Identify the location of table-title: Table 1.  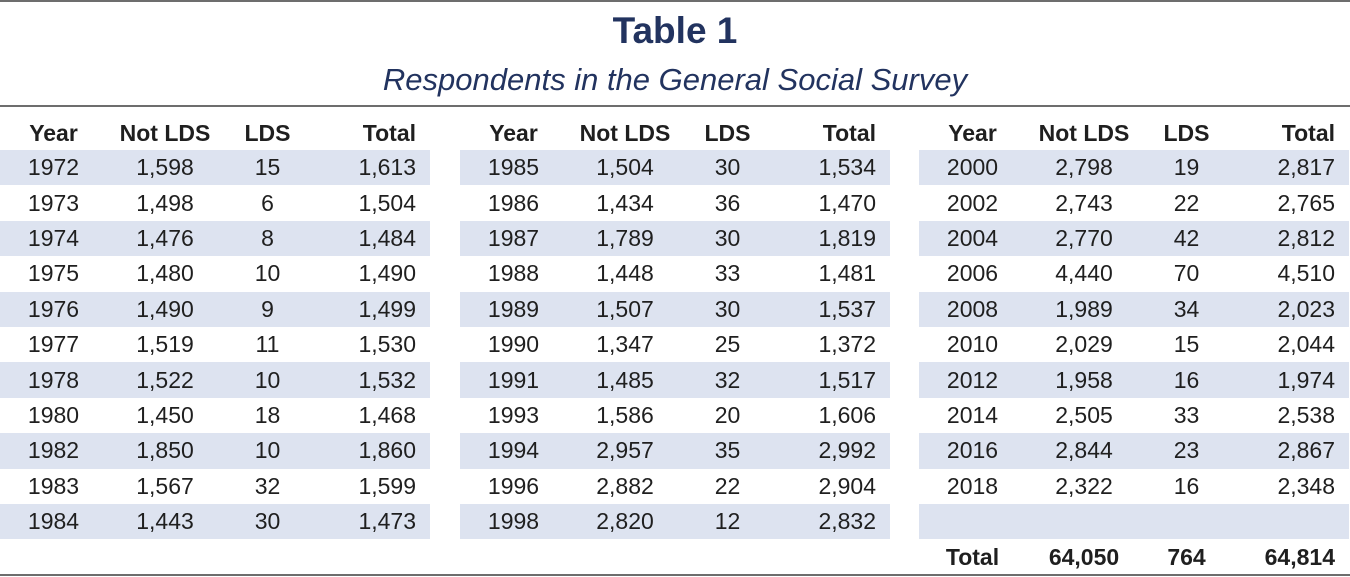
(675, 30).